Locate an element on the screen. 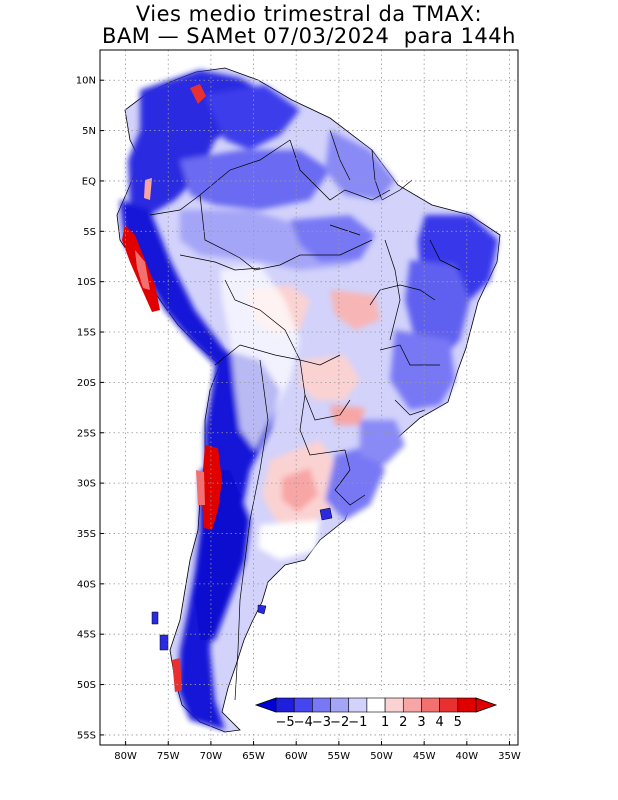 The width and height of the screenshot is (618, 800). longitude-tick-label: 35W is located at coordinates (509, 756).